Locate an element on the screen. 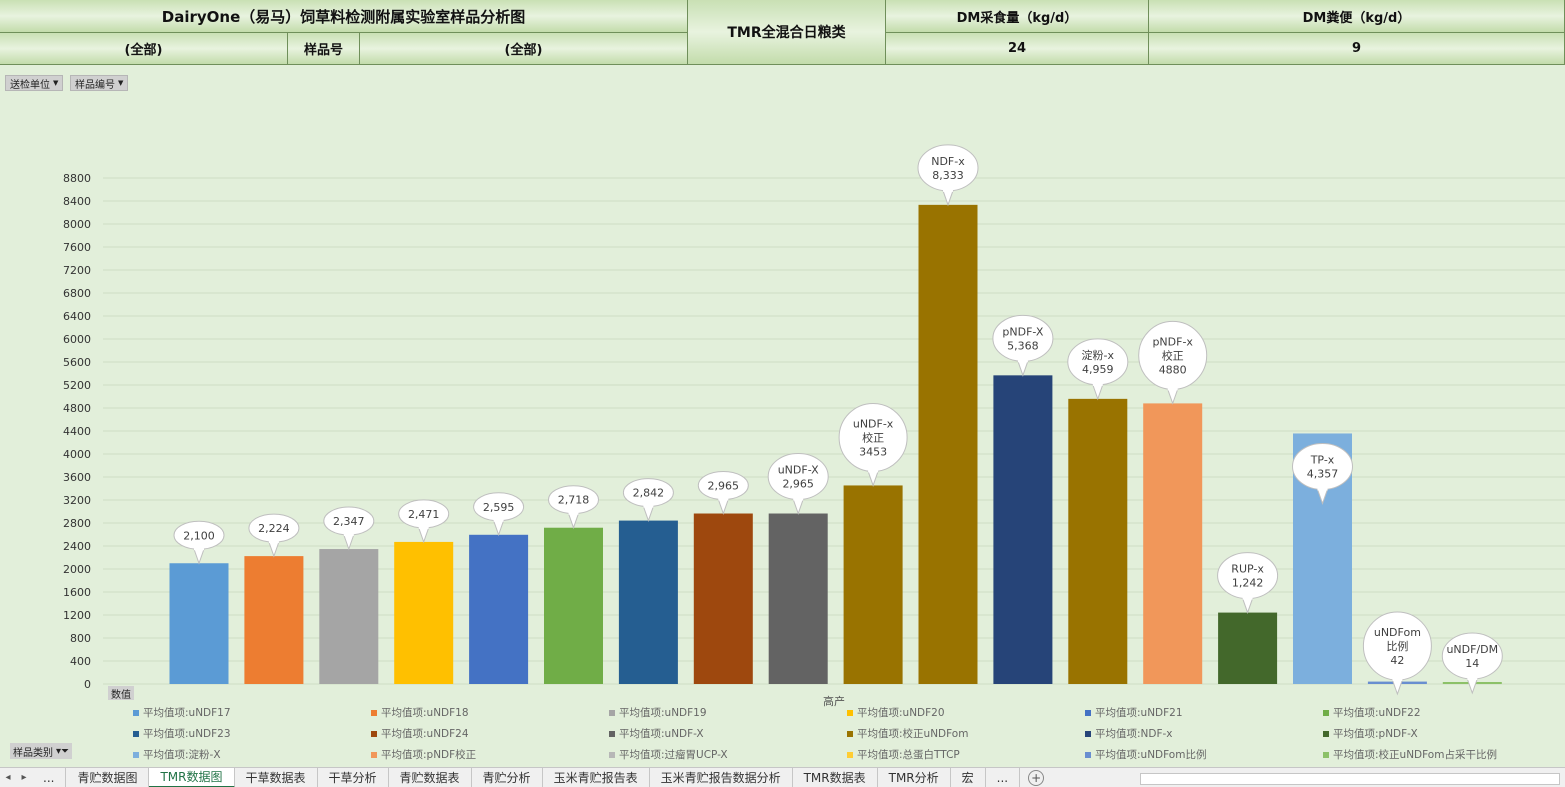  data-label-callout: 2,718 is located at coordinates (573, 507).